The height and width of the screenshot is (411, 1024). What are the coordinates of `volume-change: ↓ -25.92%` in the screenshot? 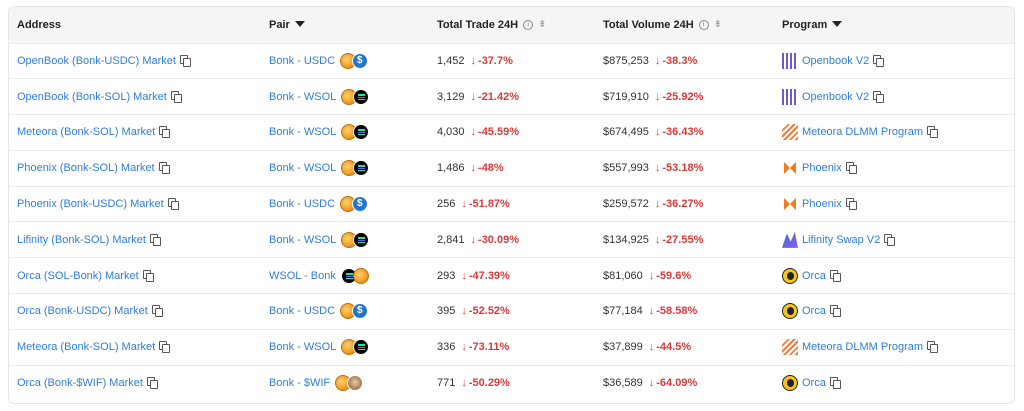 It's located at (679, 96).